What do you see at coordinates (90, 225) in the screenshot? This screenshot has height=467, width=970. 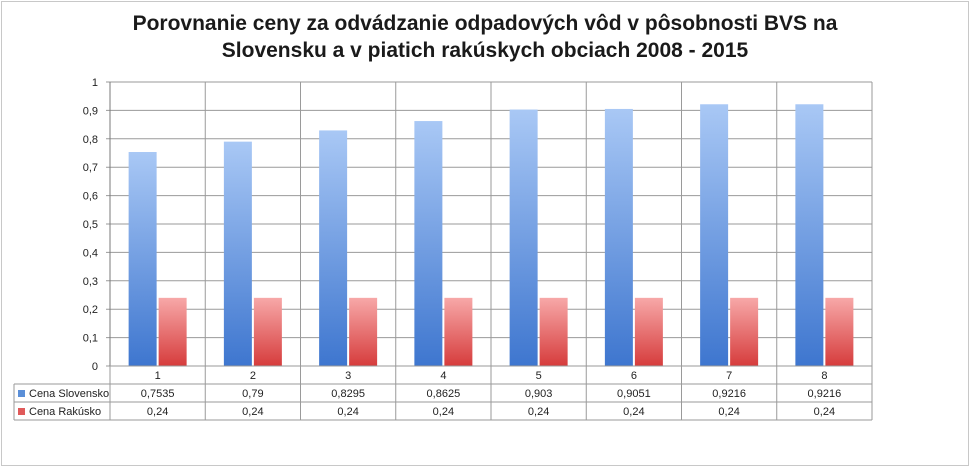 I see `y-tick-label: 0,5` at bounding box center [90, 225].